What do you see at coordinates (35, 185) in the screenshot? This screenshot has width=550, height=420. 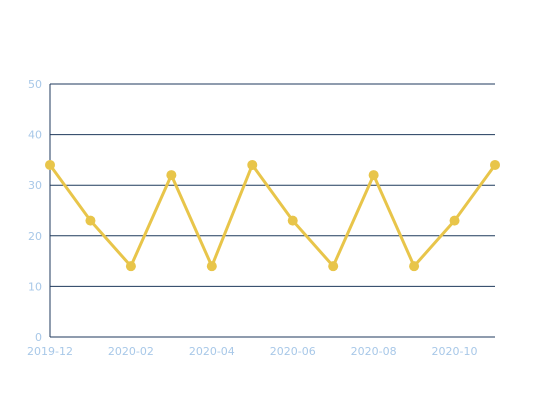 I see `y-tick-label: 30` at bounding box center [35, 185].